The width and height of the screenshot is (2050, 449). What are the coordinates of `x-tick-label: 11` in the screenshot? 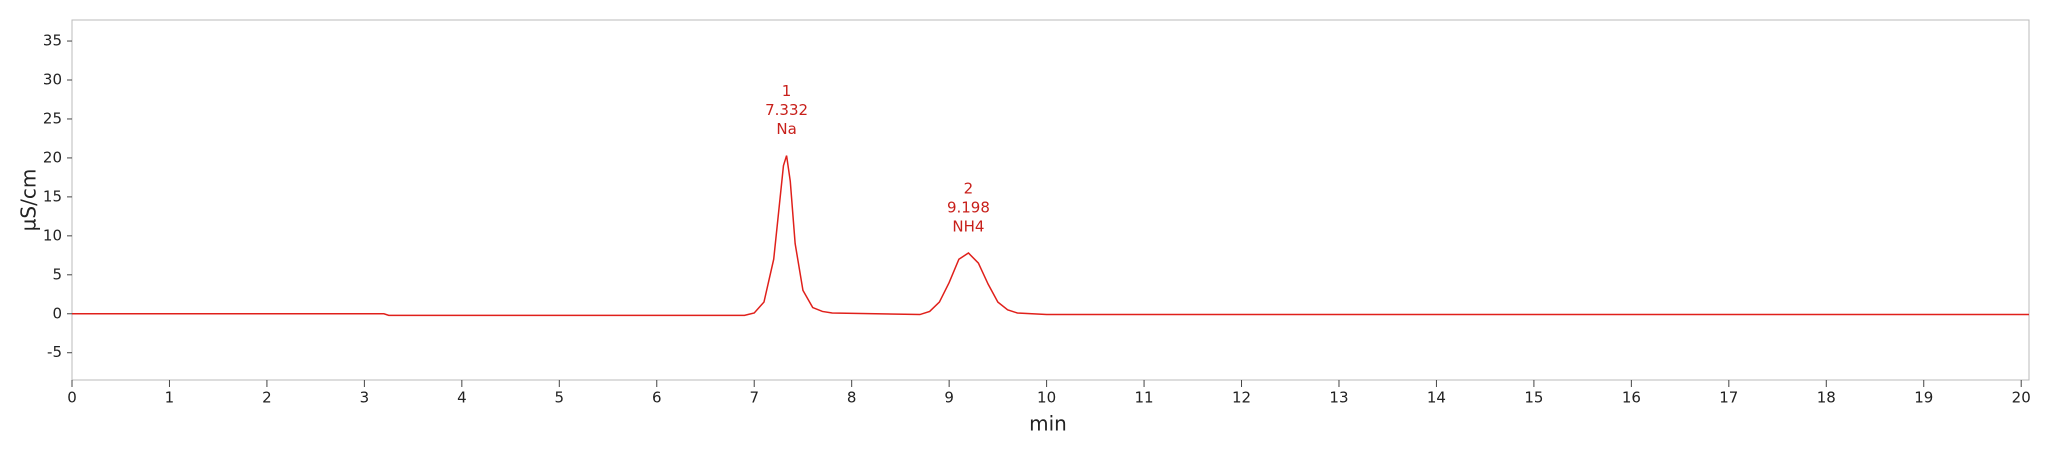 It's located at (1144, 398).